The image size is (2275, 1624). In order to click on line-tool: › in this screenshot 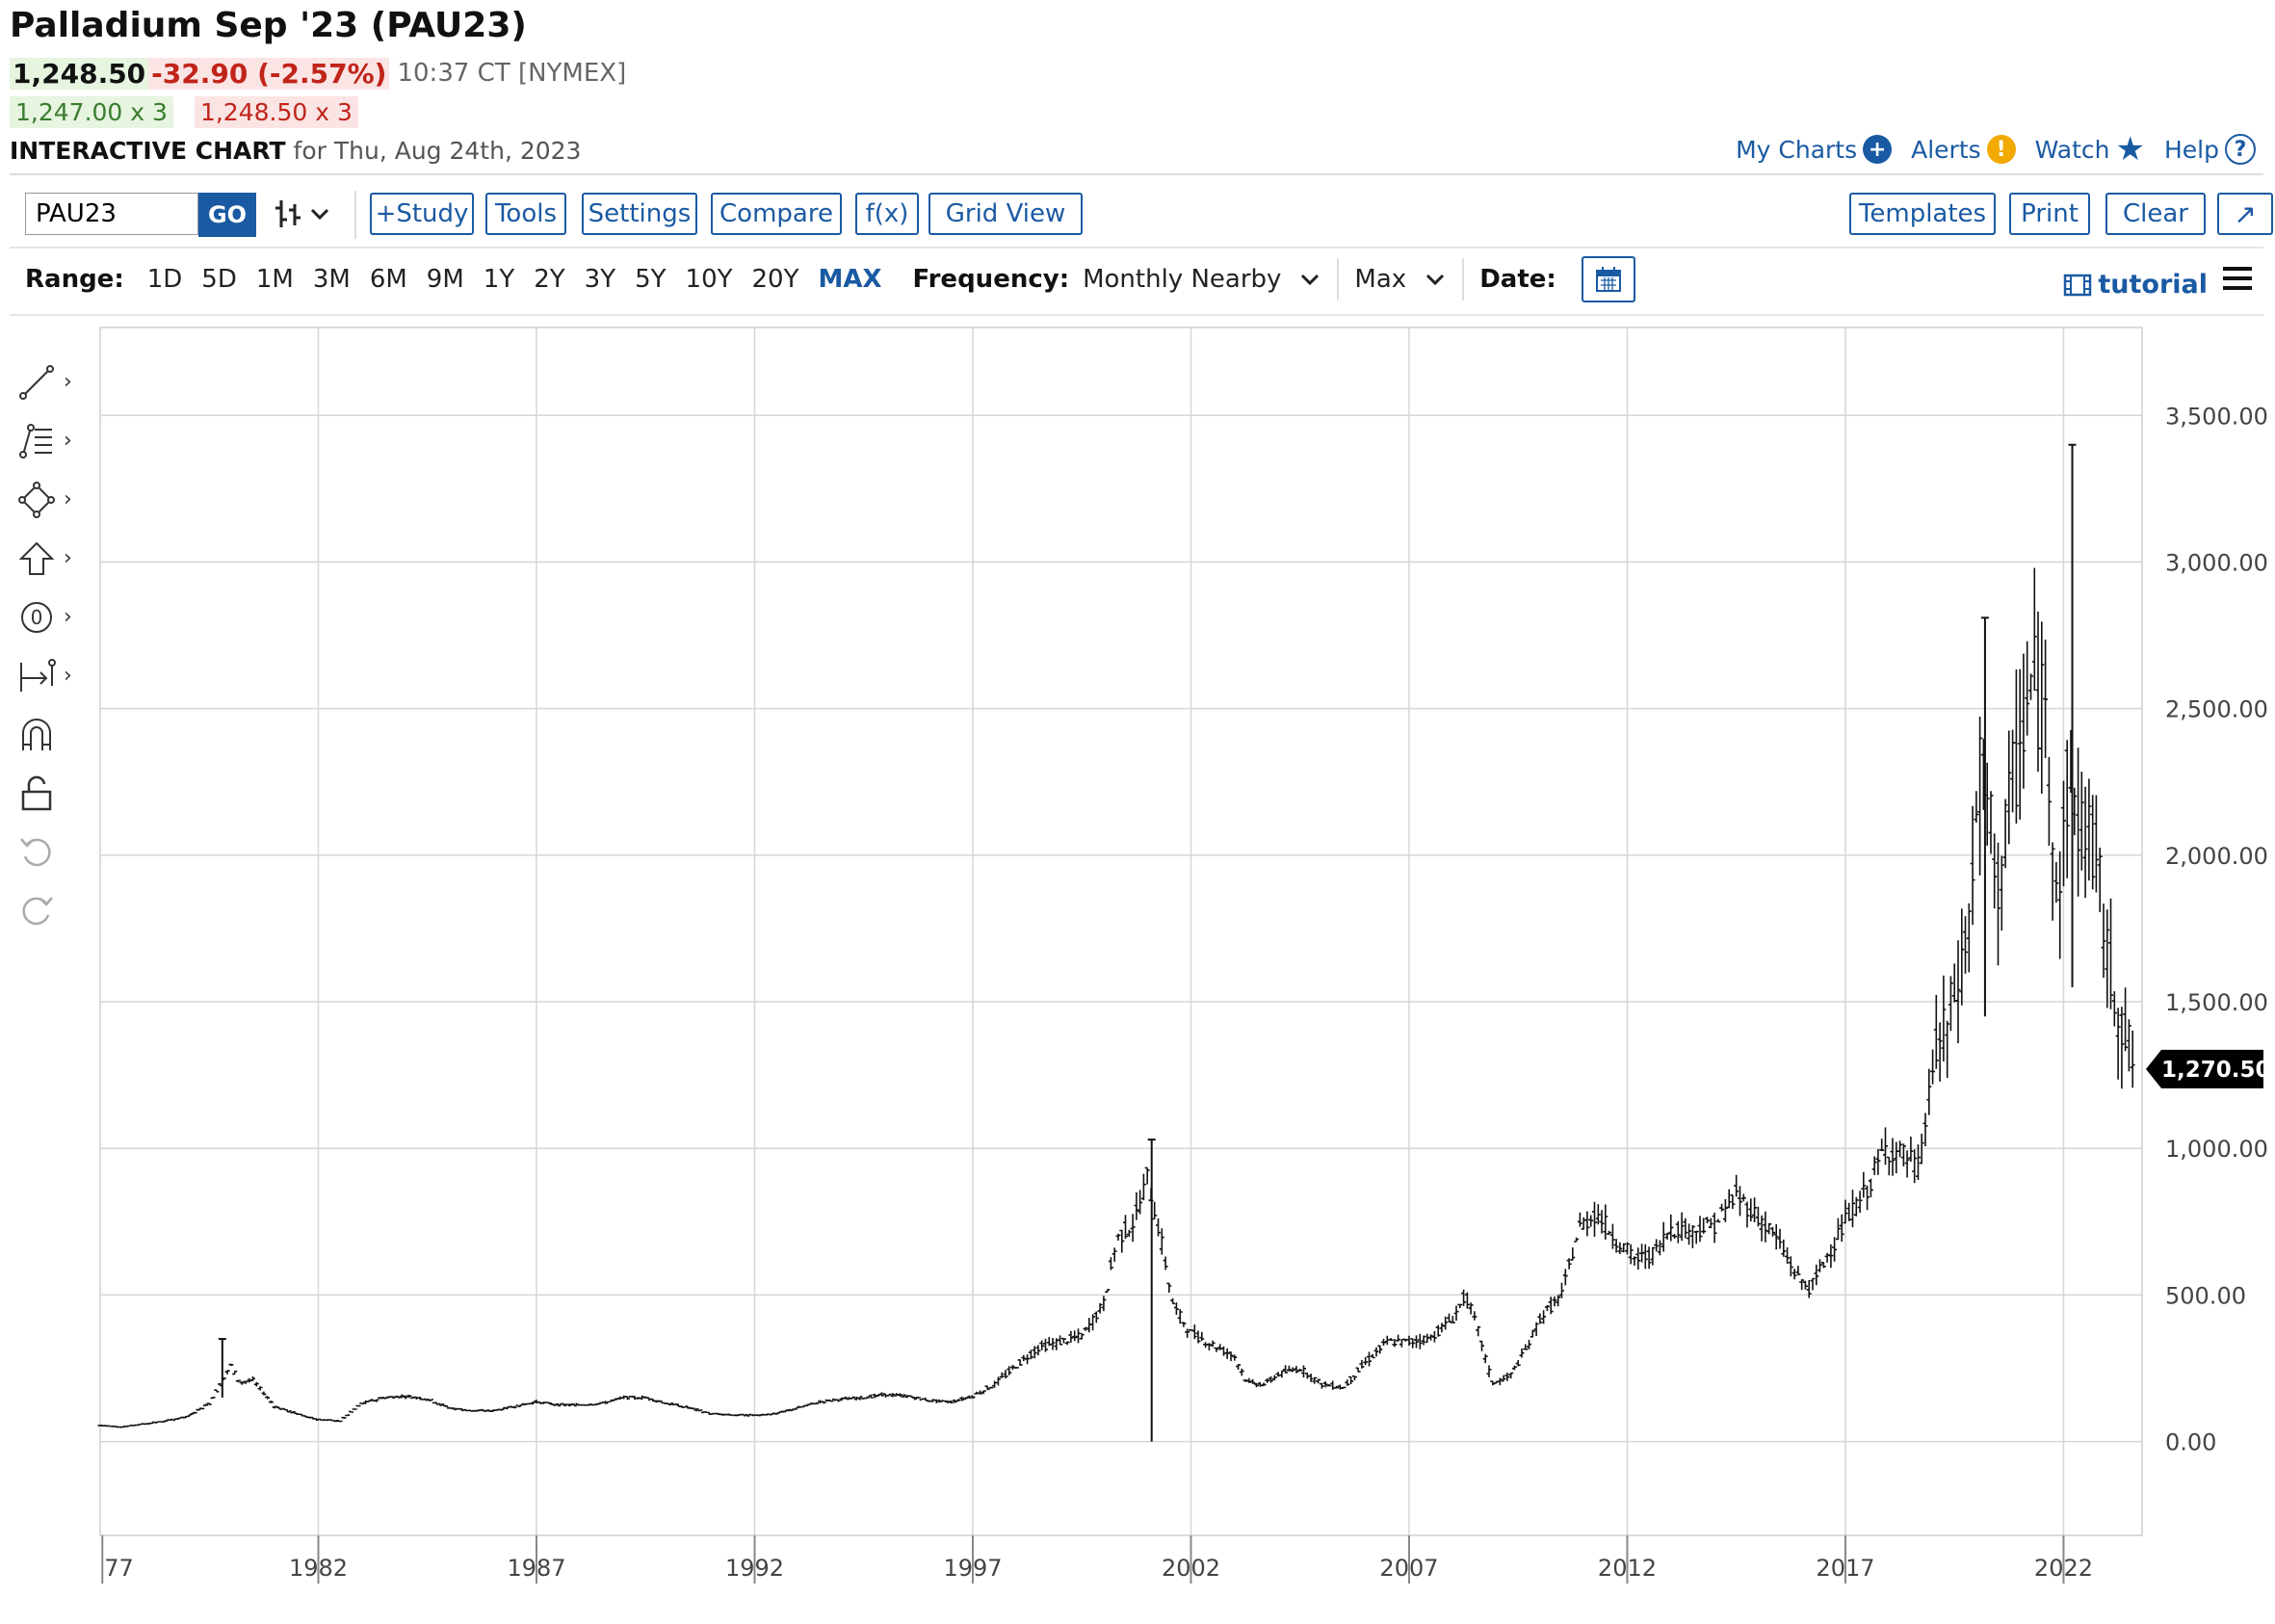, I will do `click(55, 382)`.